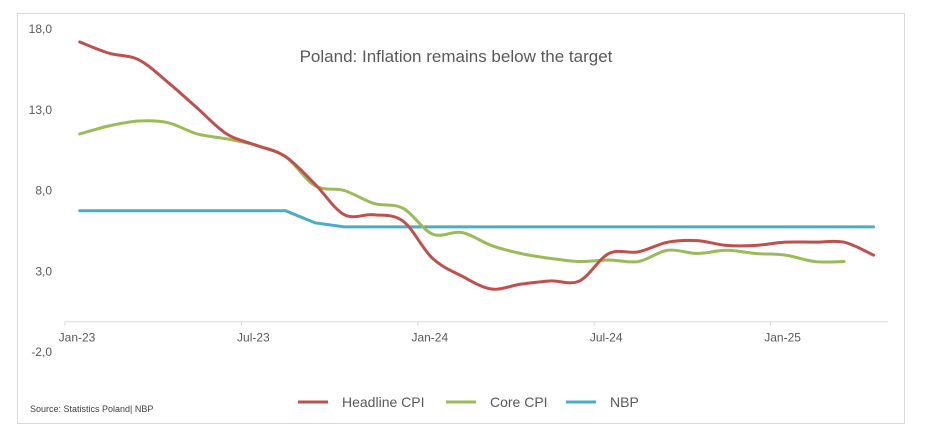 This screenshot has height=440, width=928. Describe the element at coordinates (602, 402) in the screenshot. I see `legend-item-nbp: NBP` at that location.